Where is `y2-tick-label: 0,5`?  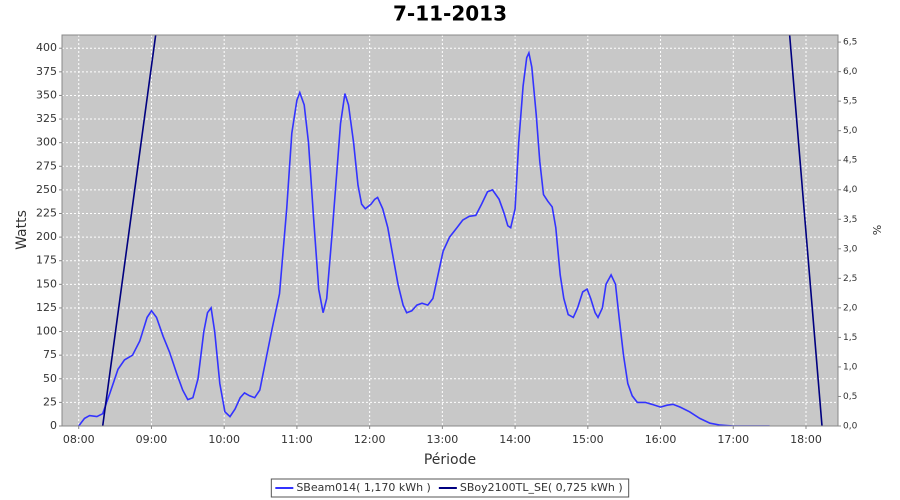 y2-tick-label: 0,5 is located at coordinates (850, 397).